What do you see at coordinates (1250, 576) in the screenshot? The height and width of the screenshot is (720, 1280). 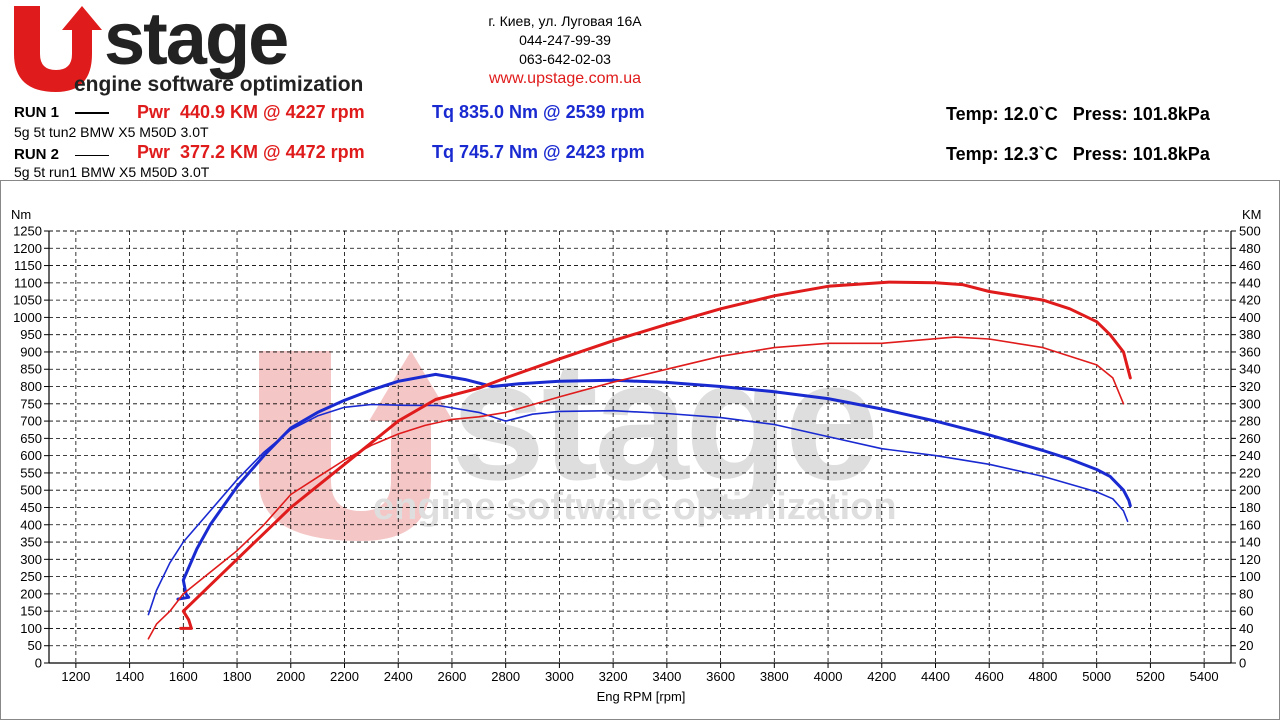 I see `y-right-tick-label: 100` at bounding box center [1250, 576].